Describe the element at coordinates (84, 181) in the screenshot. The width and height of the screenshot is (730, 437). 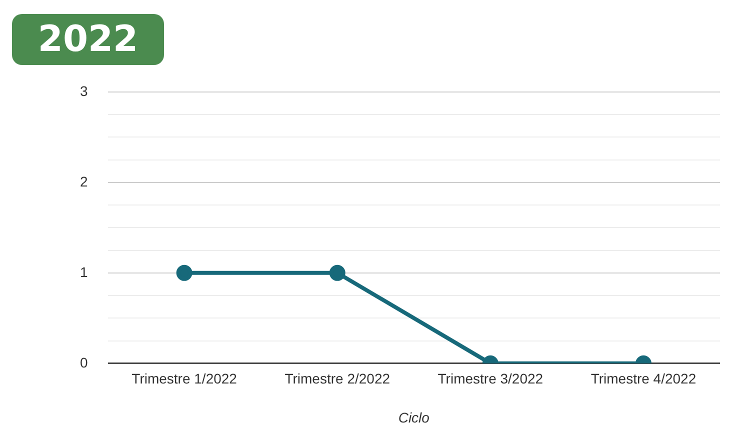
I see `y-tick-label: 2` at that location.